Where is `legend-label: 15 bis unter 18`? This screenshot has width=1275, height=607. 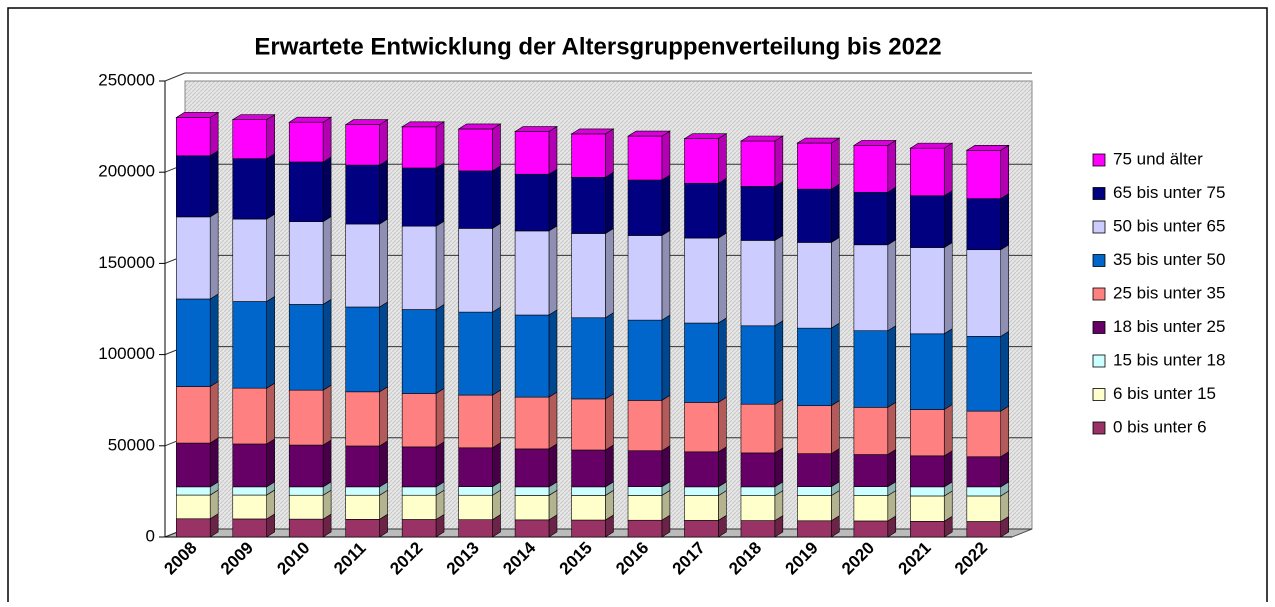
legend-label: 15 bis unter 18 is located at coordinates (1169, 359).